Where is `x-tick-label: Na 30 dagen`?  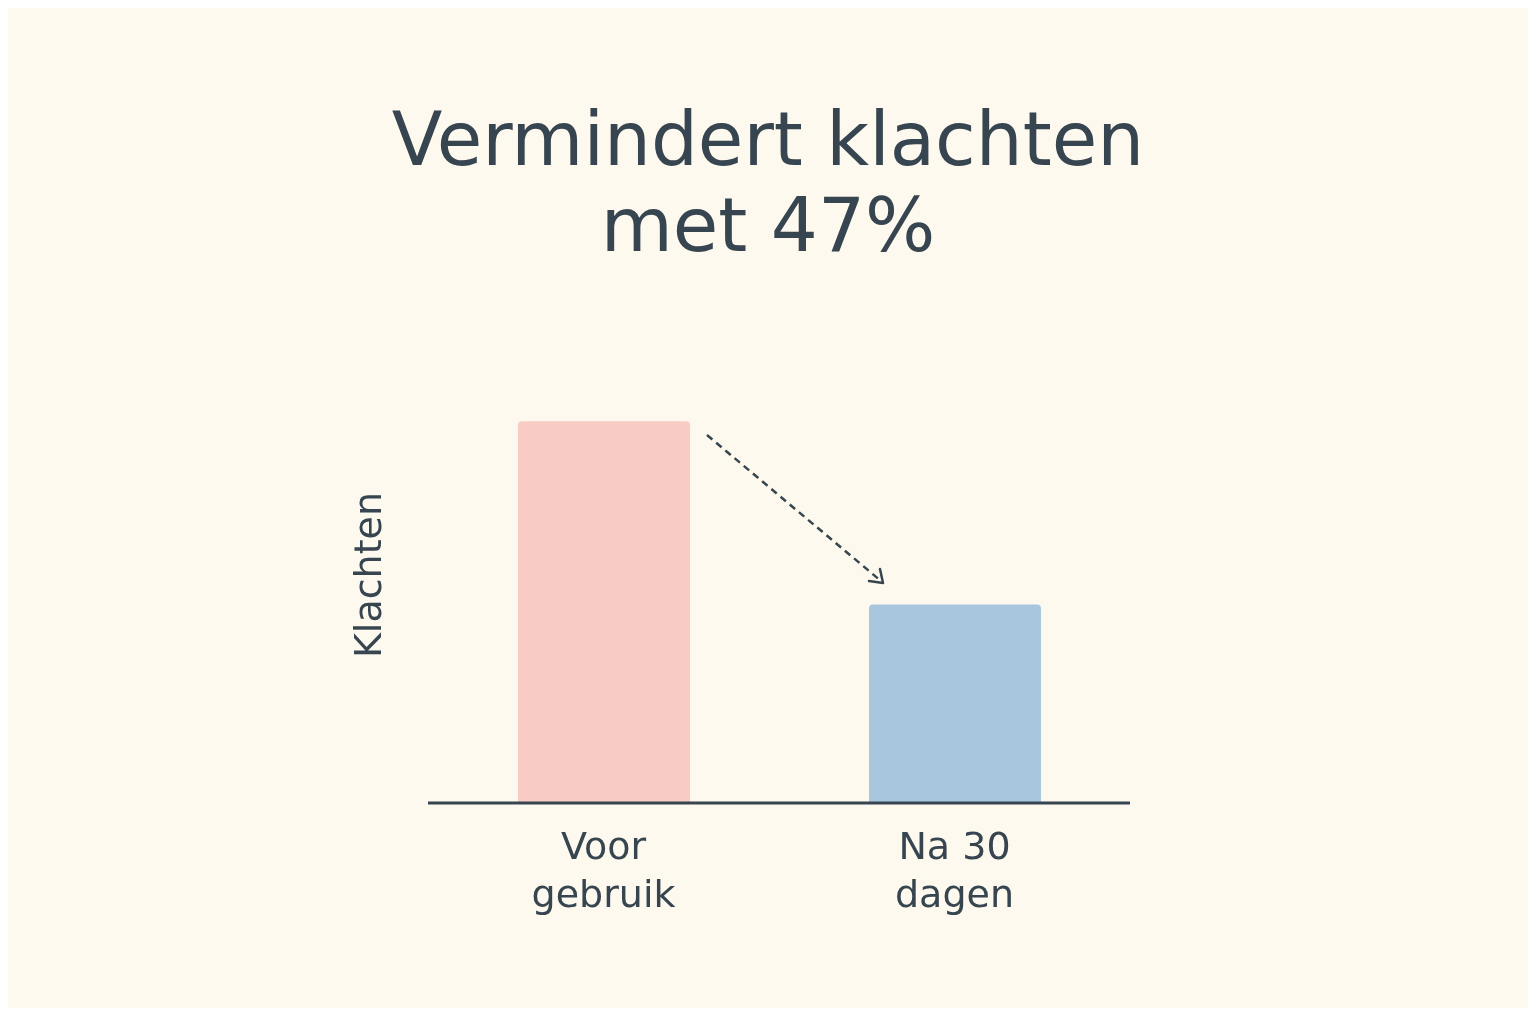
x-tick-label: Na 30 dagen is located at coordinates (954, 870).